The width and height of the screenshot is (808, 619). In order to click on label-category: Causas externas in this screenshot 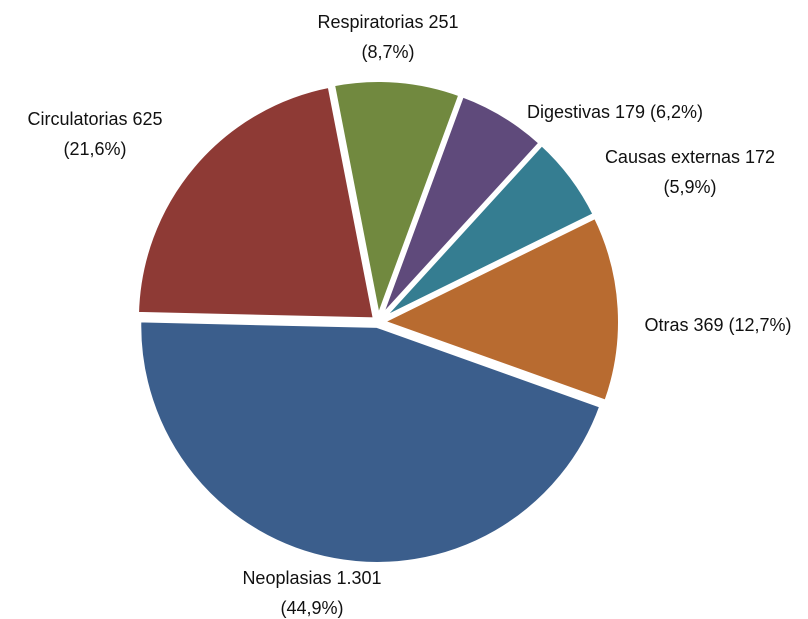, I will do `click(672, 157)`.